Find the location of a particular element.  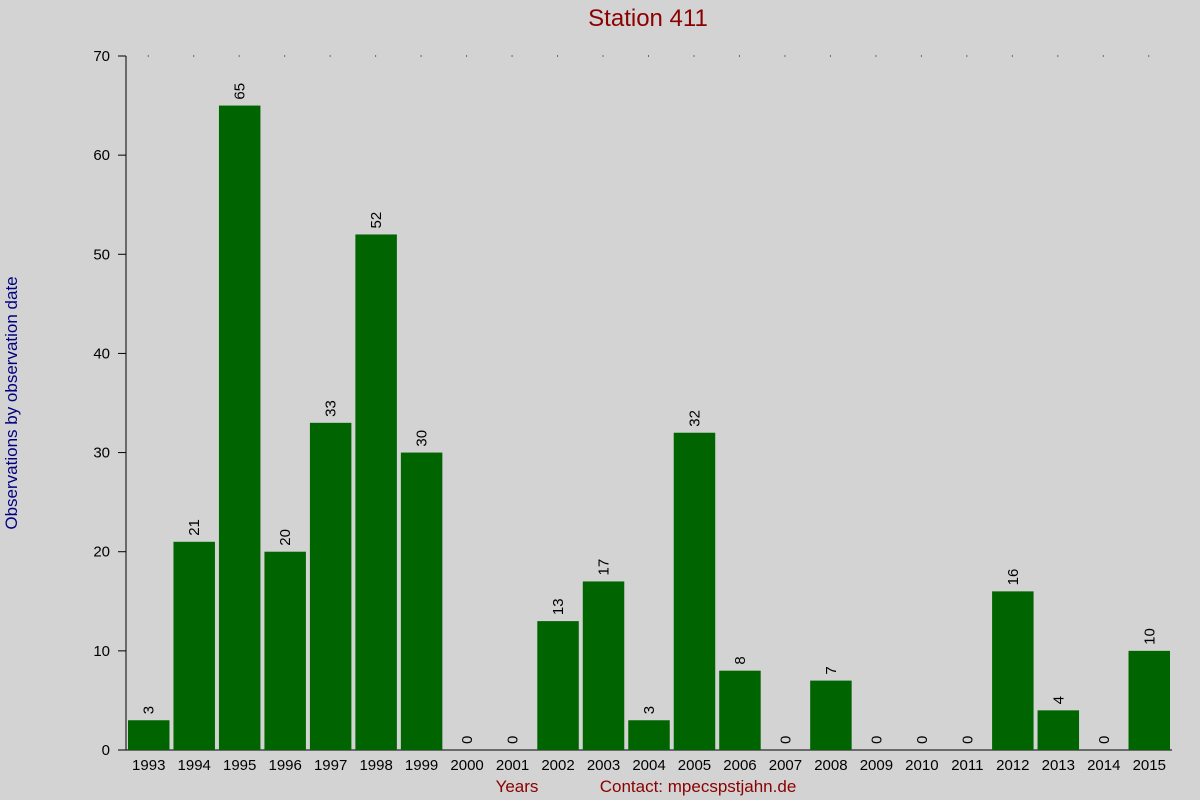

value-label: 10 is located at coordinates (1149, 636).